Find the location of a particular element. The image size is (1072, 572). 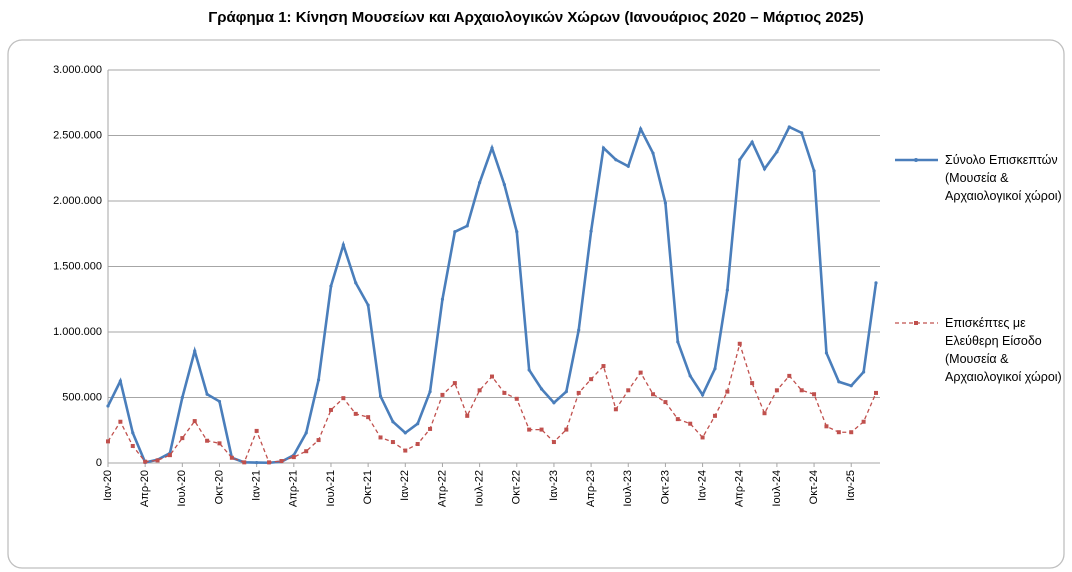

x-tick-label: Ιαν-23 is located at coordinates (554, 485).